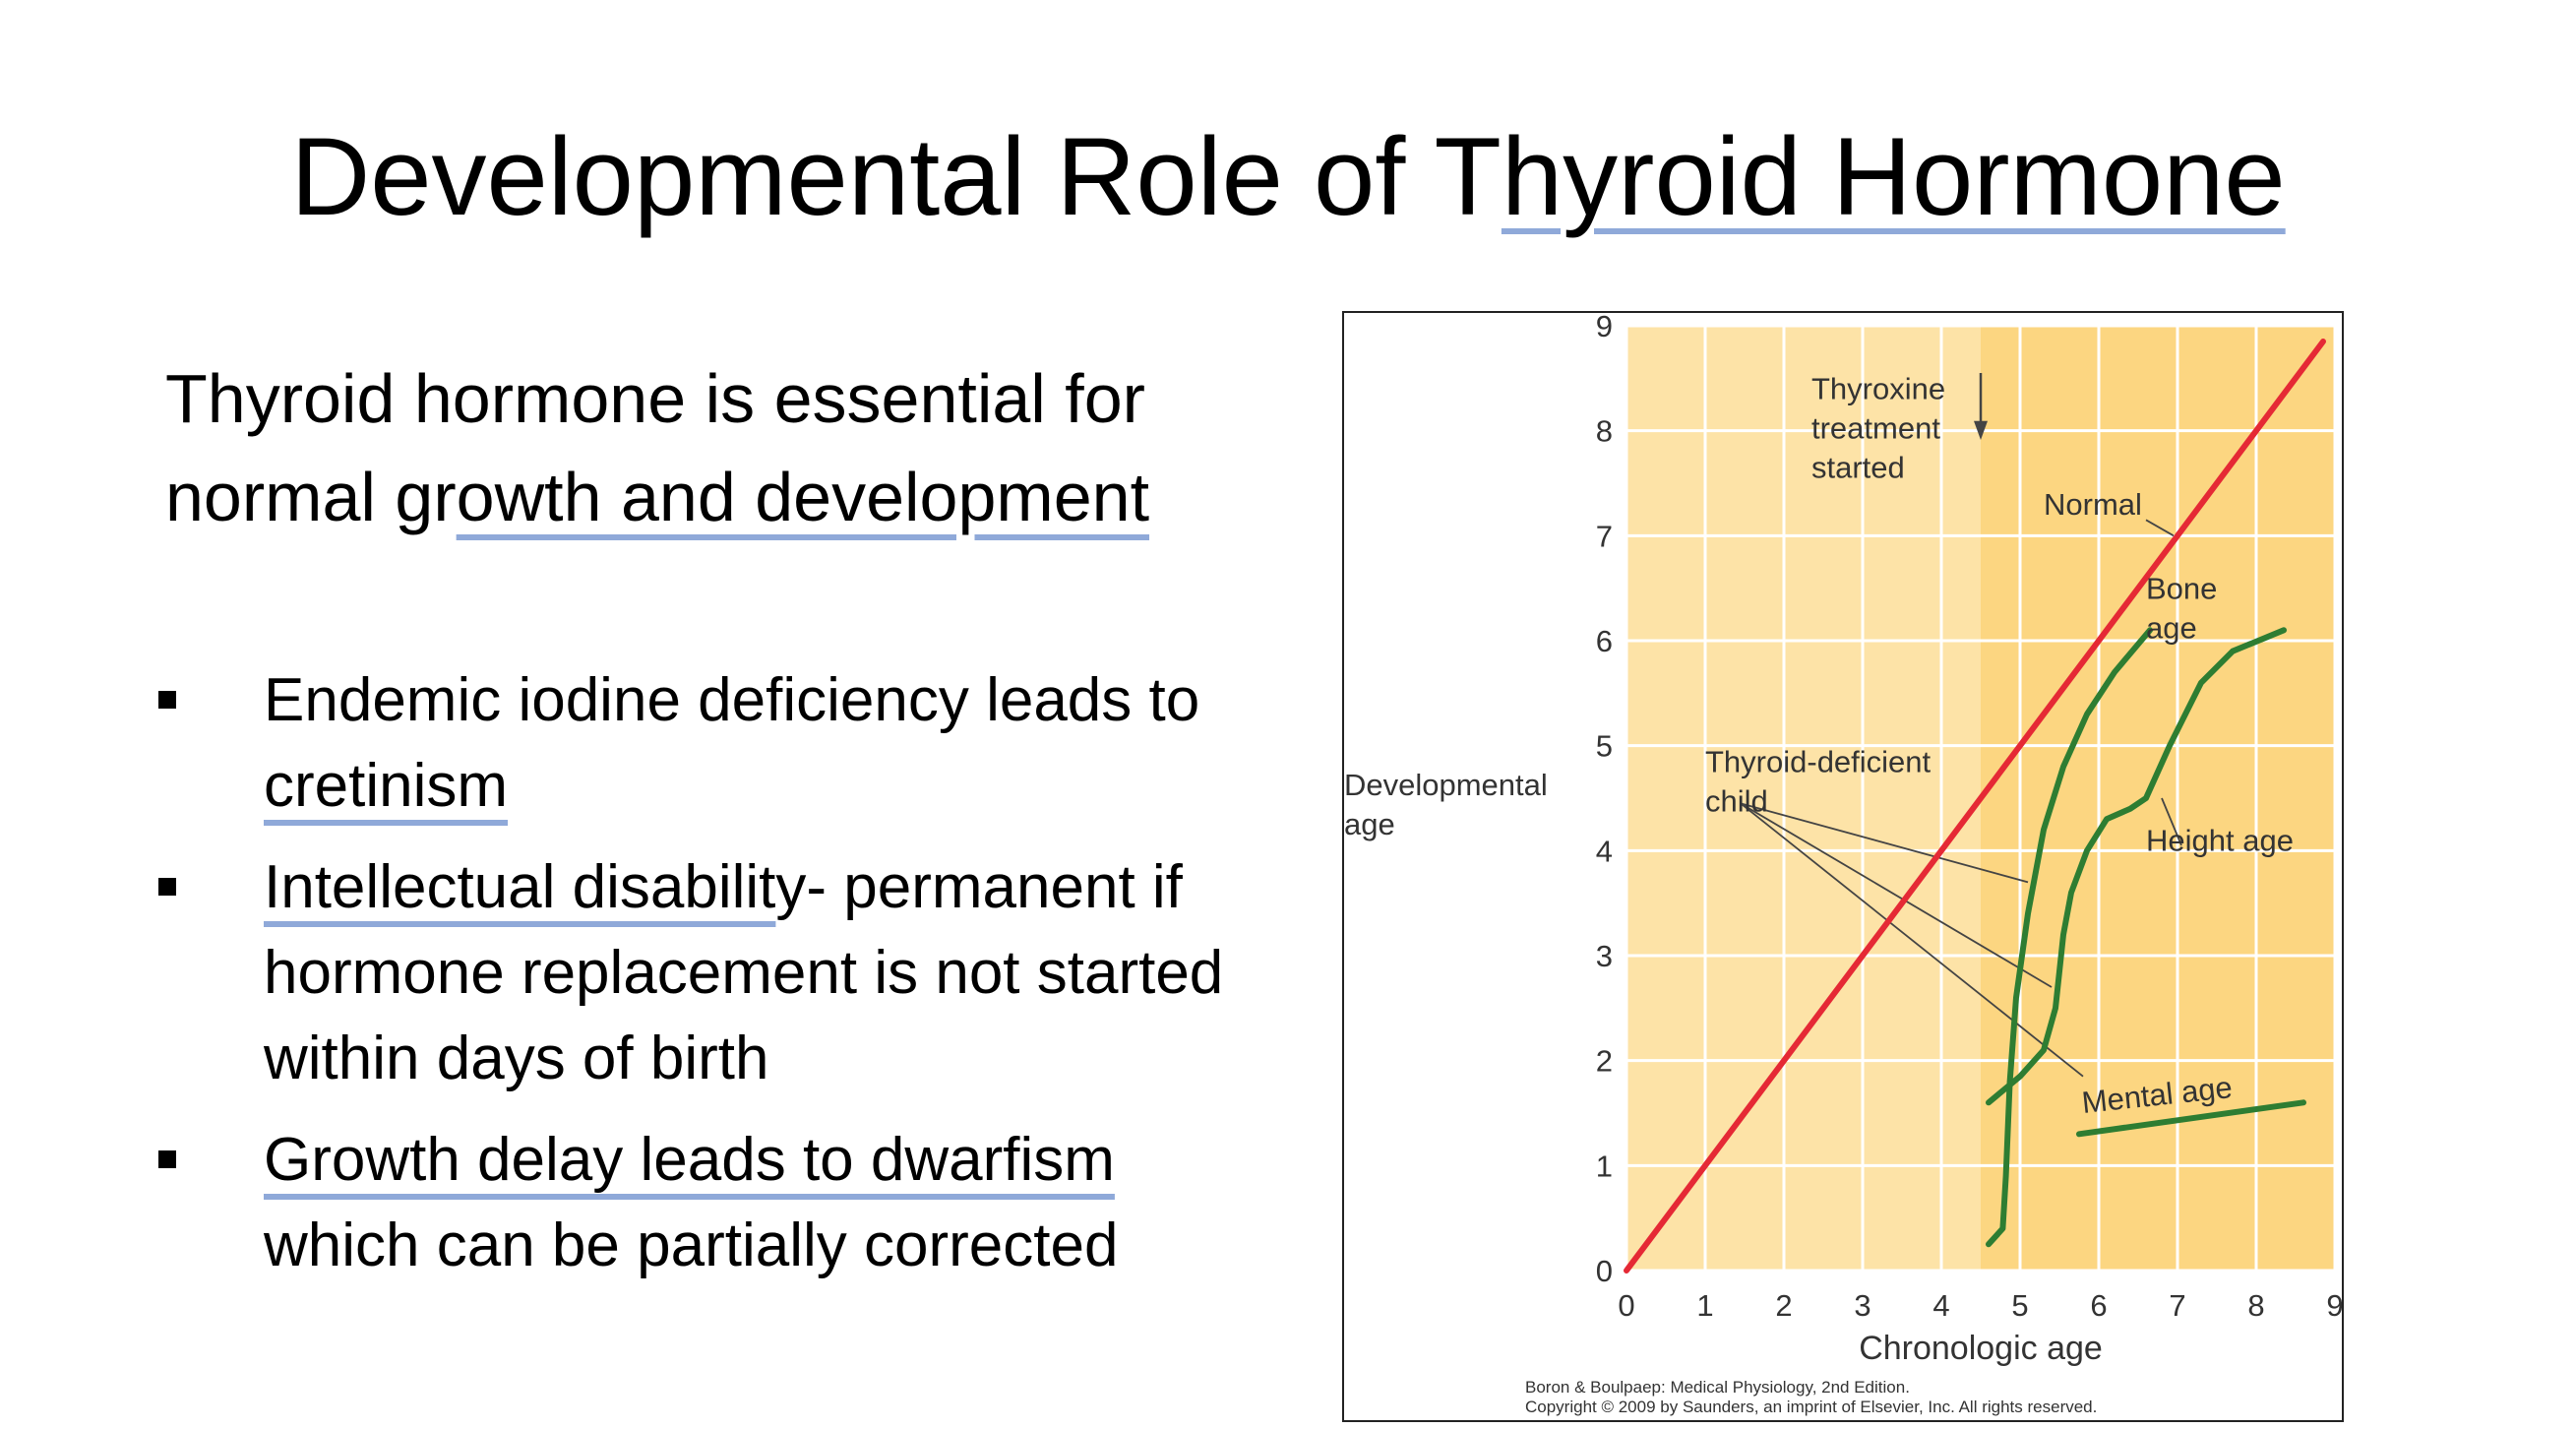 Image resolution: width=2576 pixels, height=1429 pixels. I want to click on annotation-thyroid-deficient-child: Thyroid-deficient child, so click(1818, 781).